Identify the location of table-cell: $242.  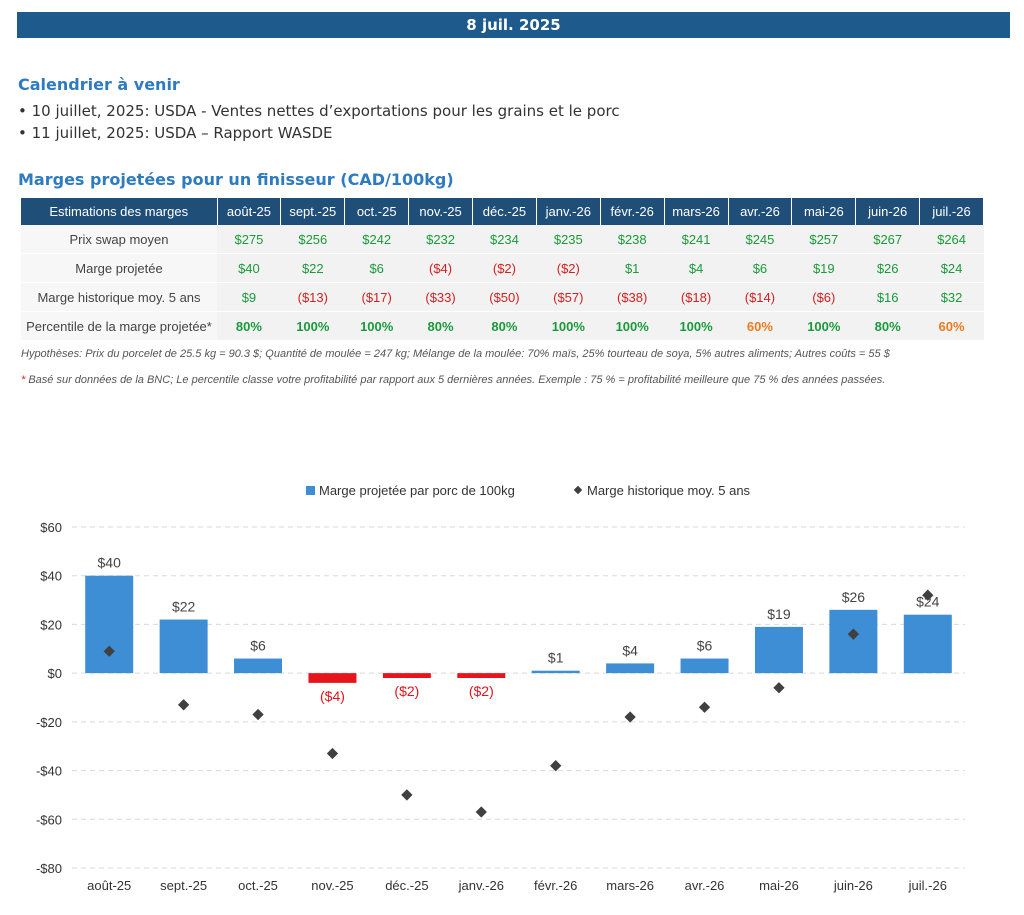
(376, 239).